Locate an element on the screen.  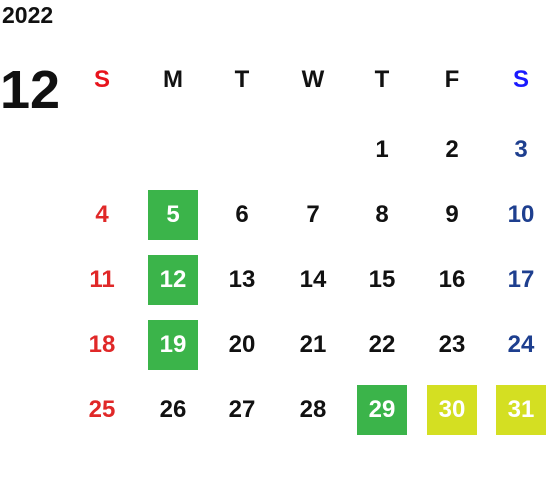
day: 4 is located at coordinates (102, 214).